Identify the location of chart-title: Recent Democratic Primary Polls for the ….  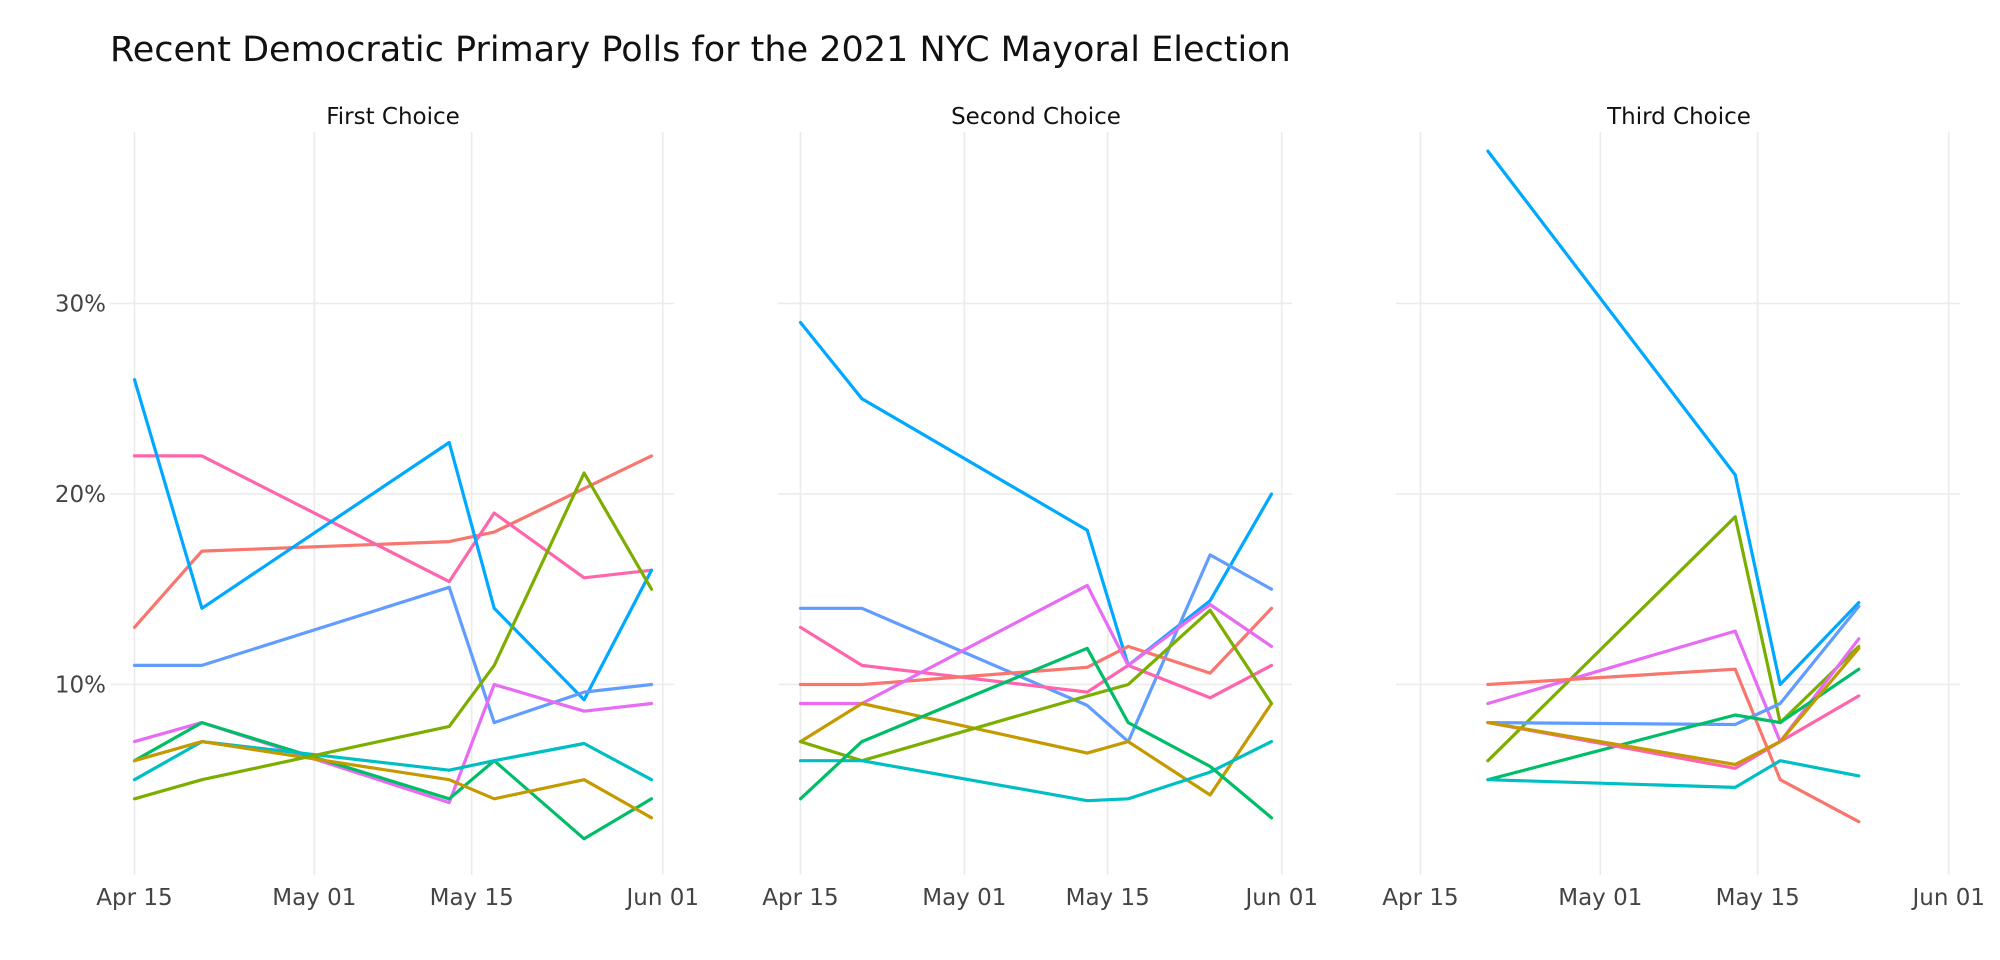
(700, 50).